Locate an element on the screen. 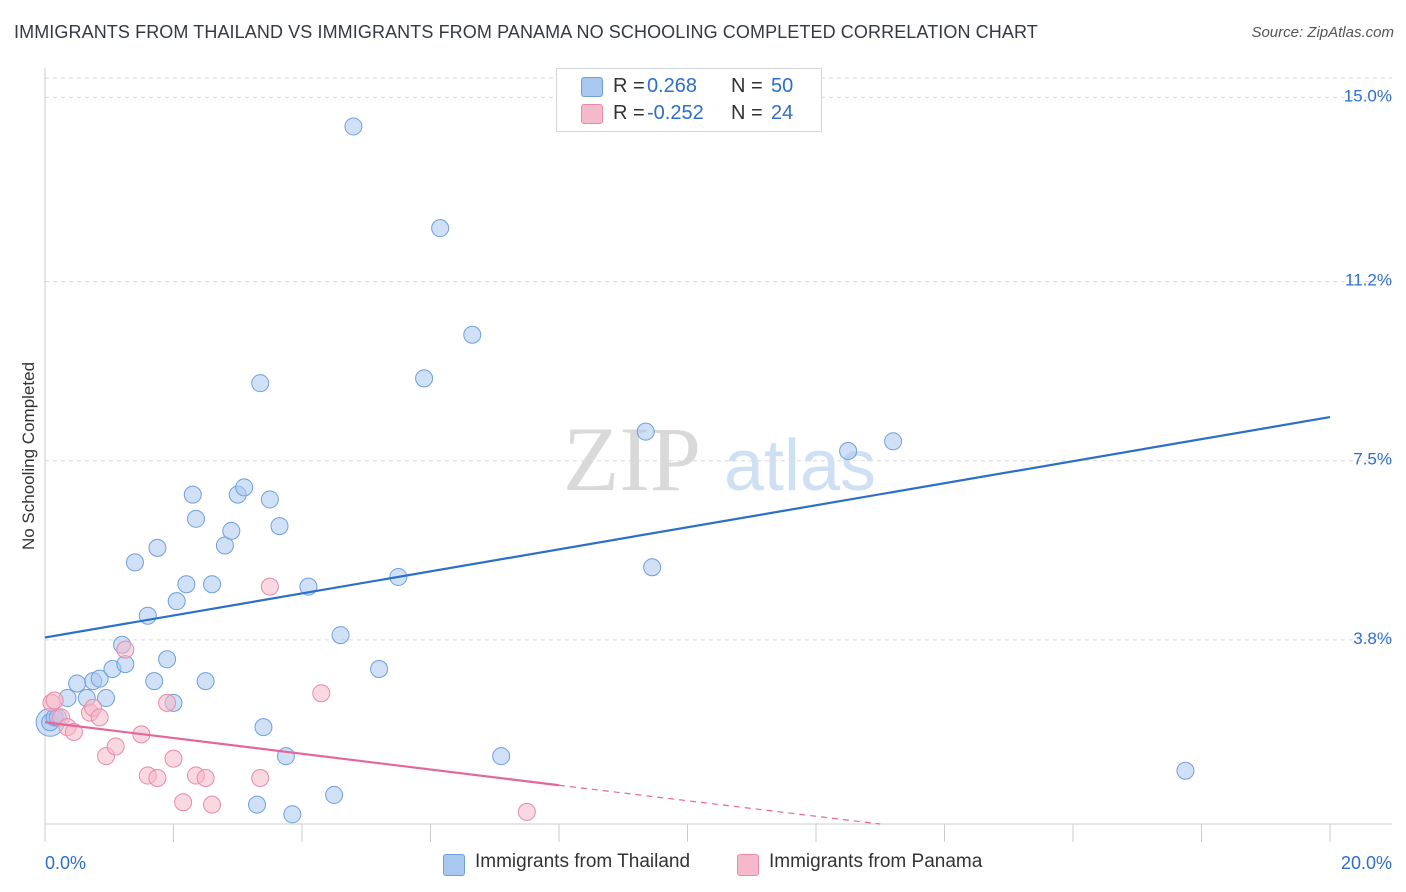 The height and width of the screenshot is (892, 1406). thailand-swatch is located at coordinates (592, 87).